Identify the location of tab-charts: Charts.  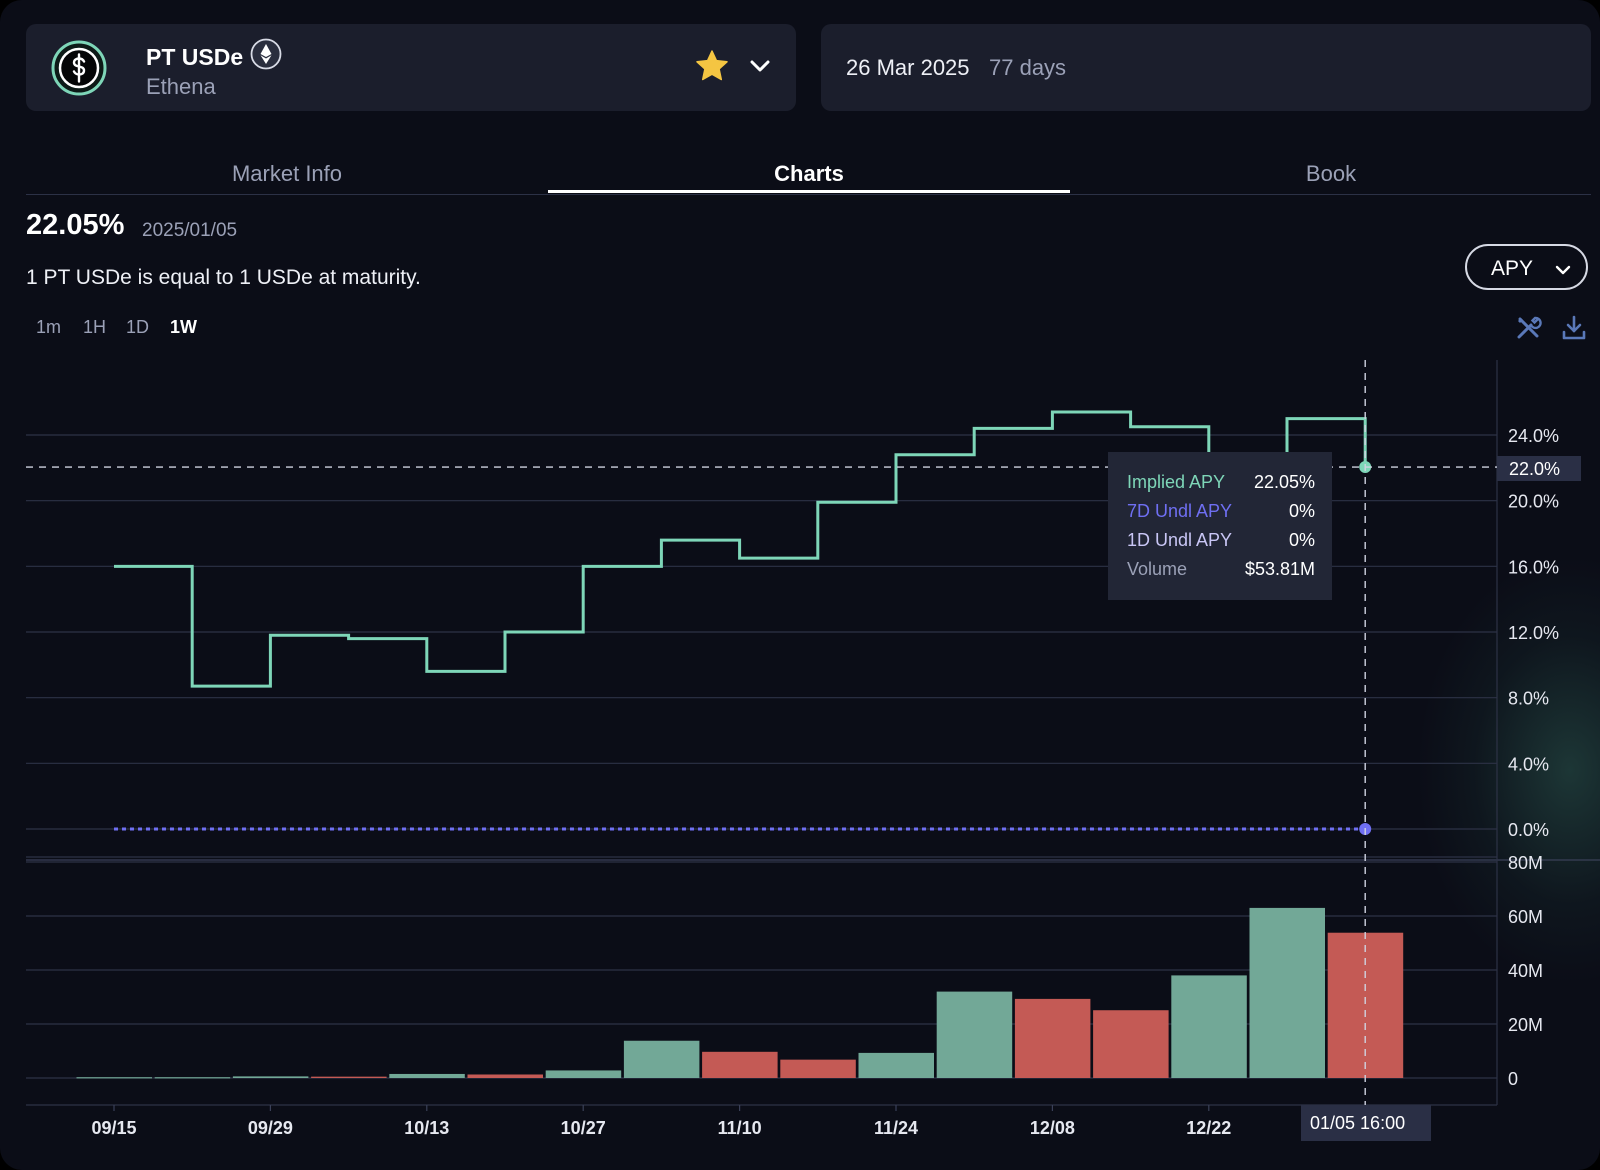
(809, 173).